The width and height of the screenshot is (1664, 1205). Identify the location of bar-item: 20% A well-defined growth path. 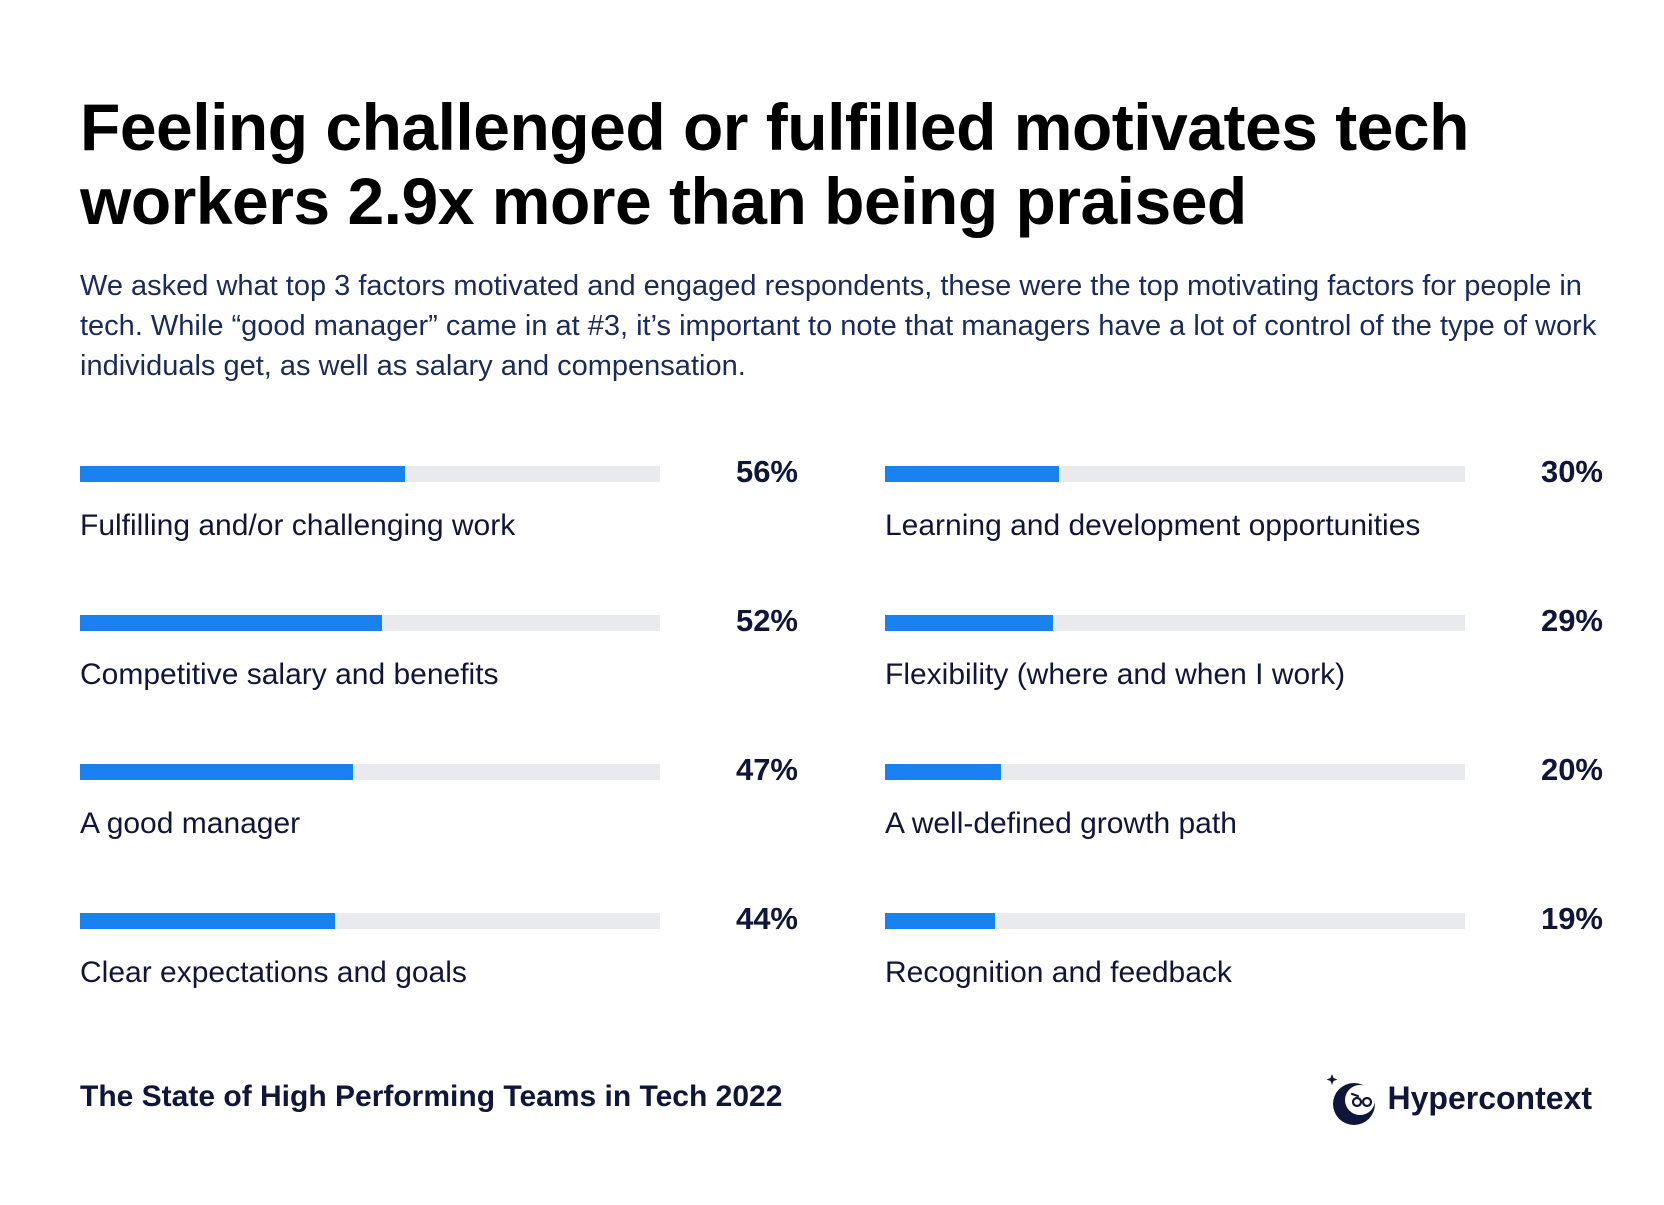
(1244, 822).